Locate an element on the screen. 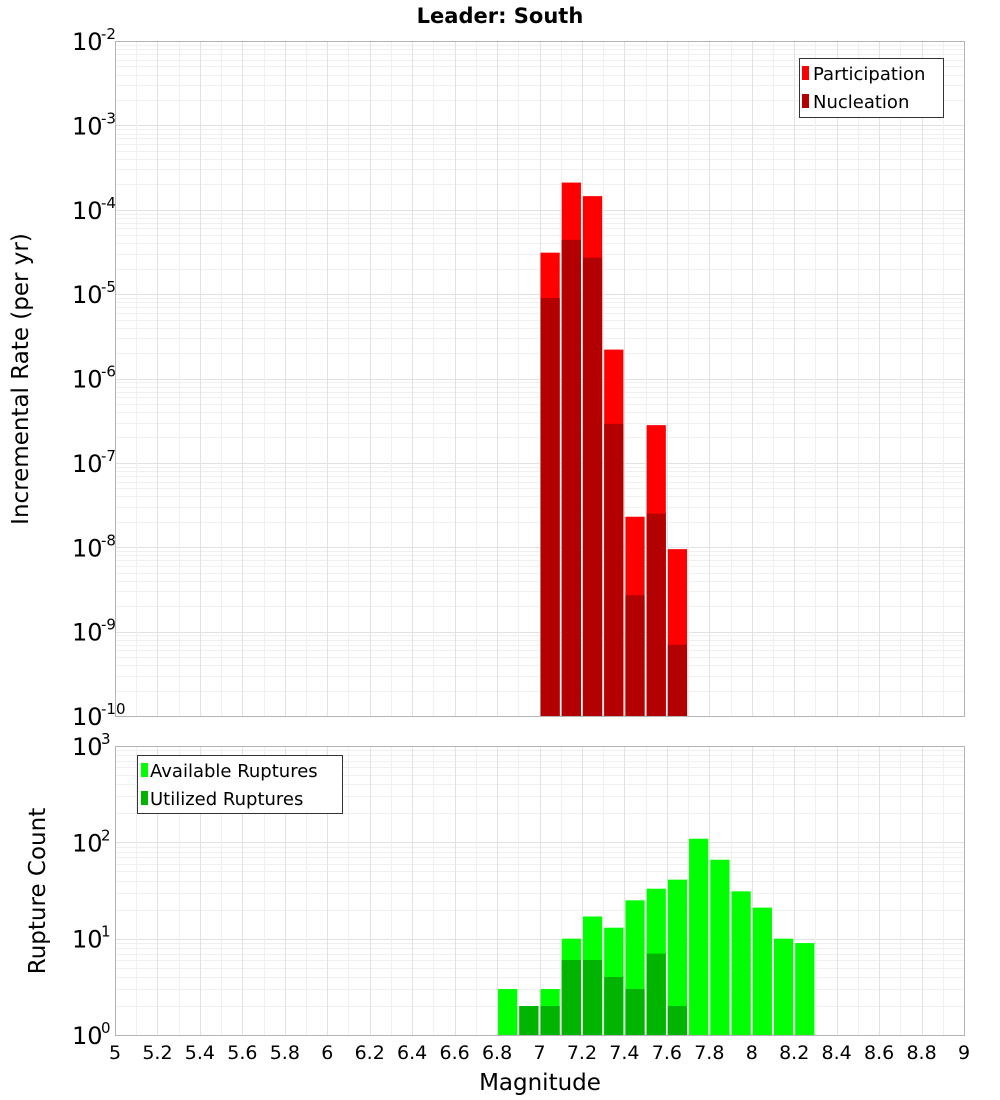  x-tick-label: 8.8 is located at coordinates (921, 1053).